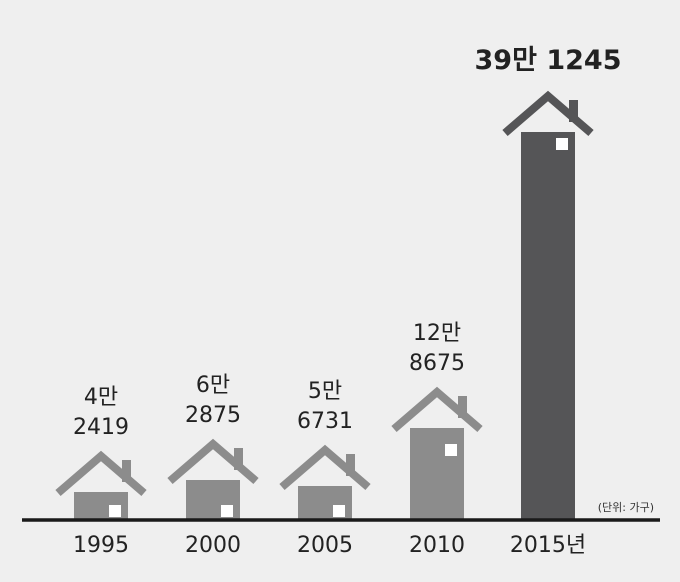  Describe the element at coordinates (437, 363) in the screenshot. I see `value-label: 8675` at that location.